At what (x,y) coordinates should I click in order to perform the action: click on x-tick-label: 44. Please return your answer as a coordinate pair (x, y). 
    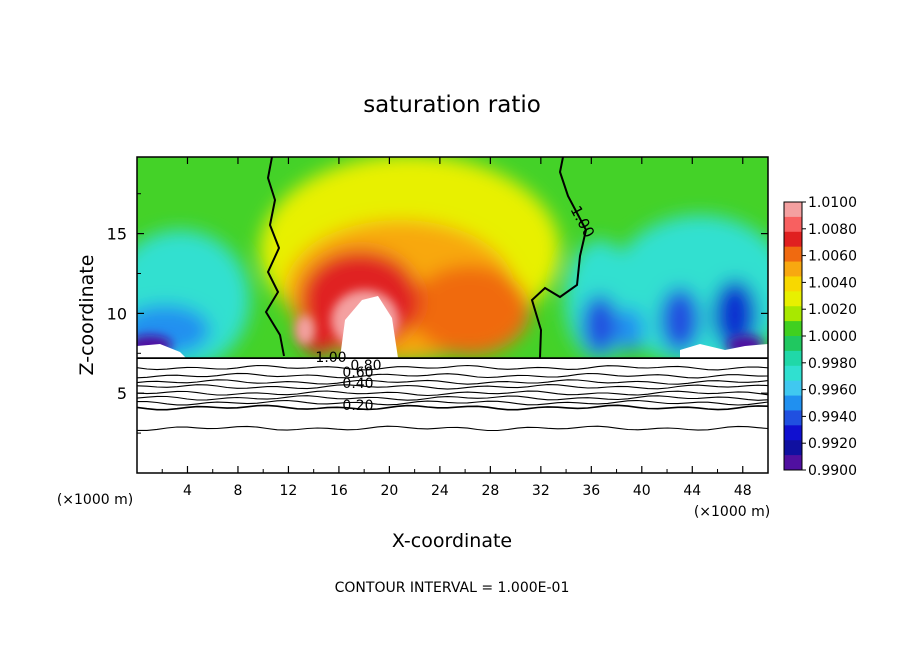
    Looking at the image, I should click on (692, 491).